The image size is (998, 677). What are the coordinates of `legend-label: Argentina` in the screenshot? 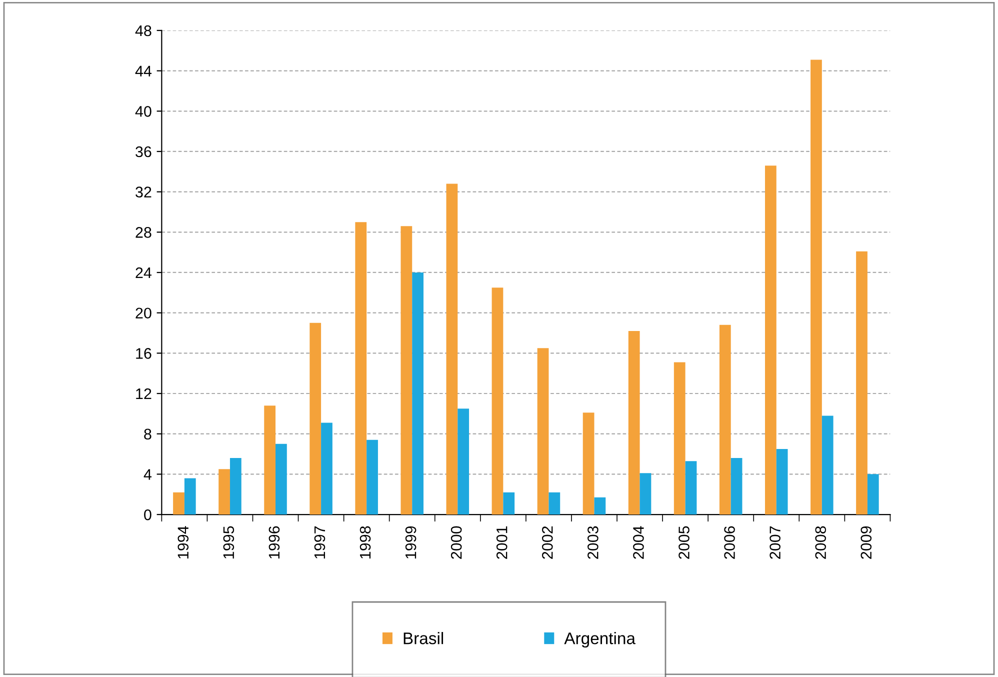 It's located at (600, 640).